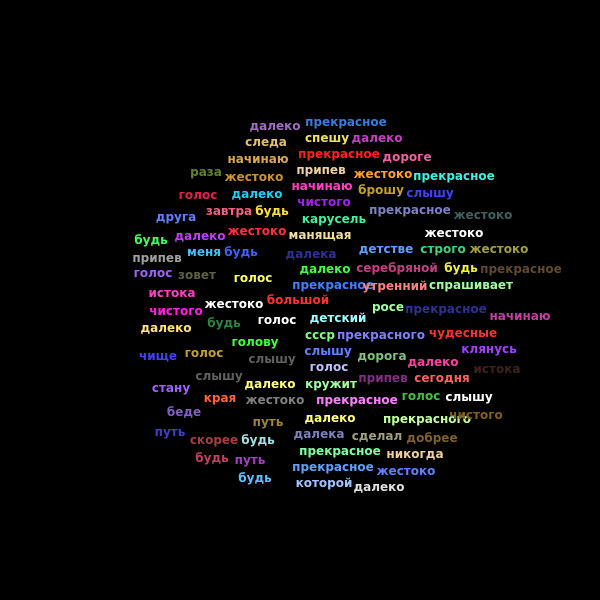  I want to click on word-16: голос, so click(198, 195).